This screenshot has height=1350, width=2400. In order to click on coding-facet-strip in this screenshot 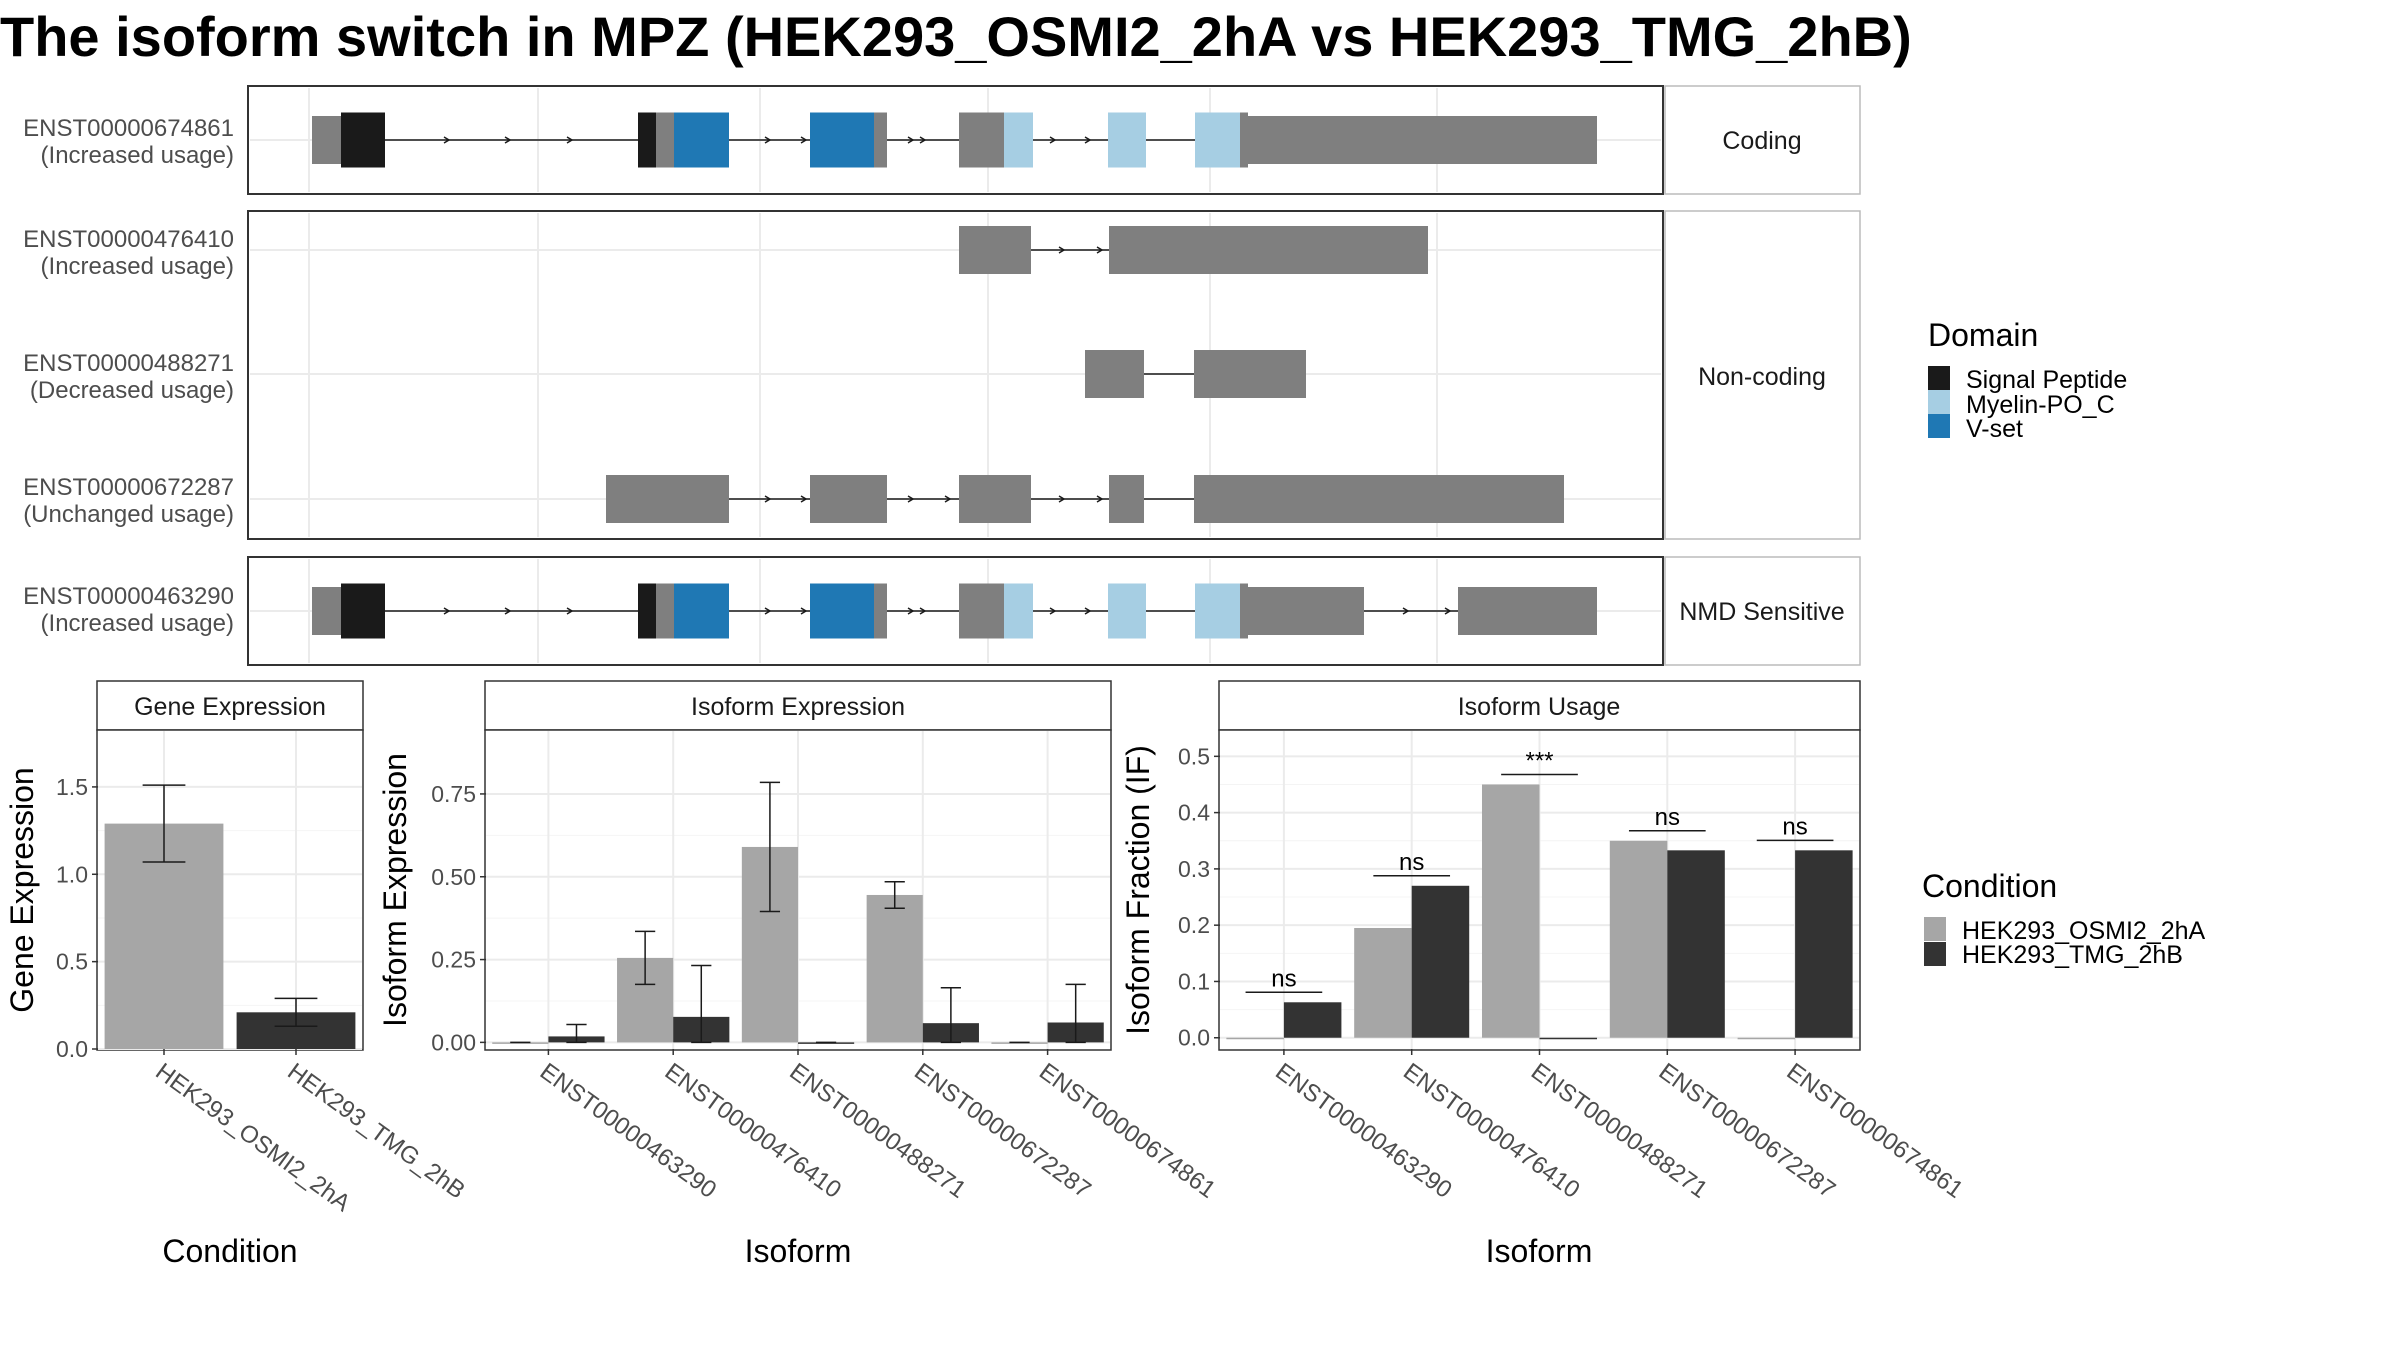, I will do `click(1762, 140)`.